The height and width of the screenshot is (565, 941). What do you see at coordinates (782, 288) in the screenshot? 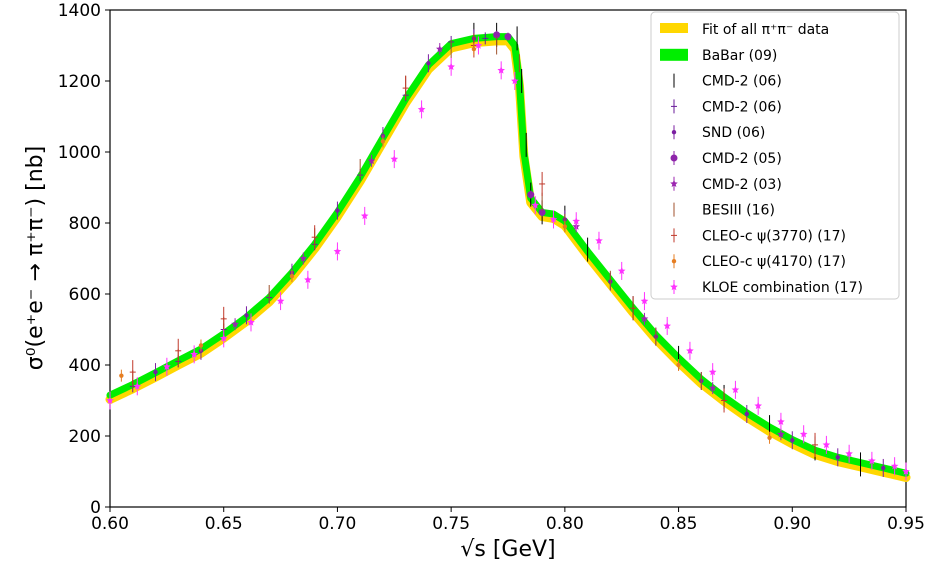
I see `legend-label: KLOE combination (17)` at bounding box center [782, 288].